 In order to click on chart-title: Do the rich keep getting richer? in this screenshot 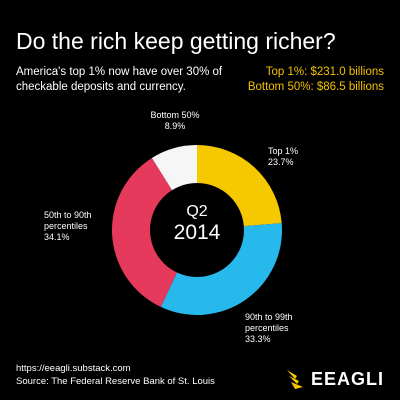, I will do `click(176, 41)`.